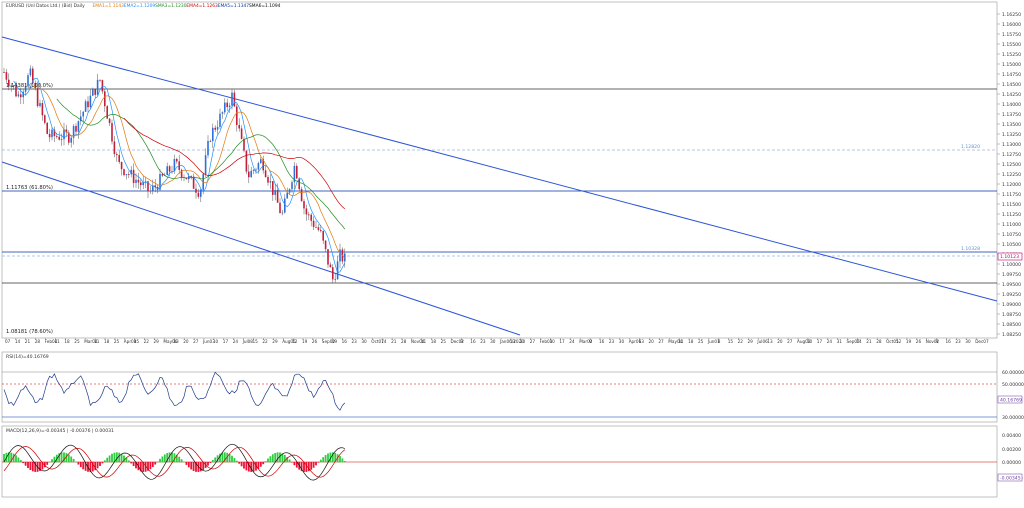 The image size is (1024, 508). Describe the element at coordinates (1013, 373) in the screenshot. I see `rsi-level-label: 60.00000` at that location.